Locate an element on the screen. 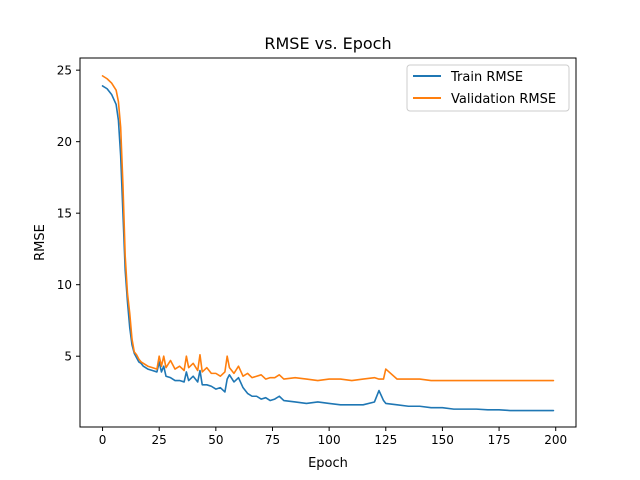 Image resolution: width=640 pixels, height=480 pixels. x-tick-label: 125 is located at coordinates (385, 440).